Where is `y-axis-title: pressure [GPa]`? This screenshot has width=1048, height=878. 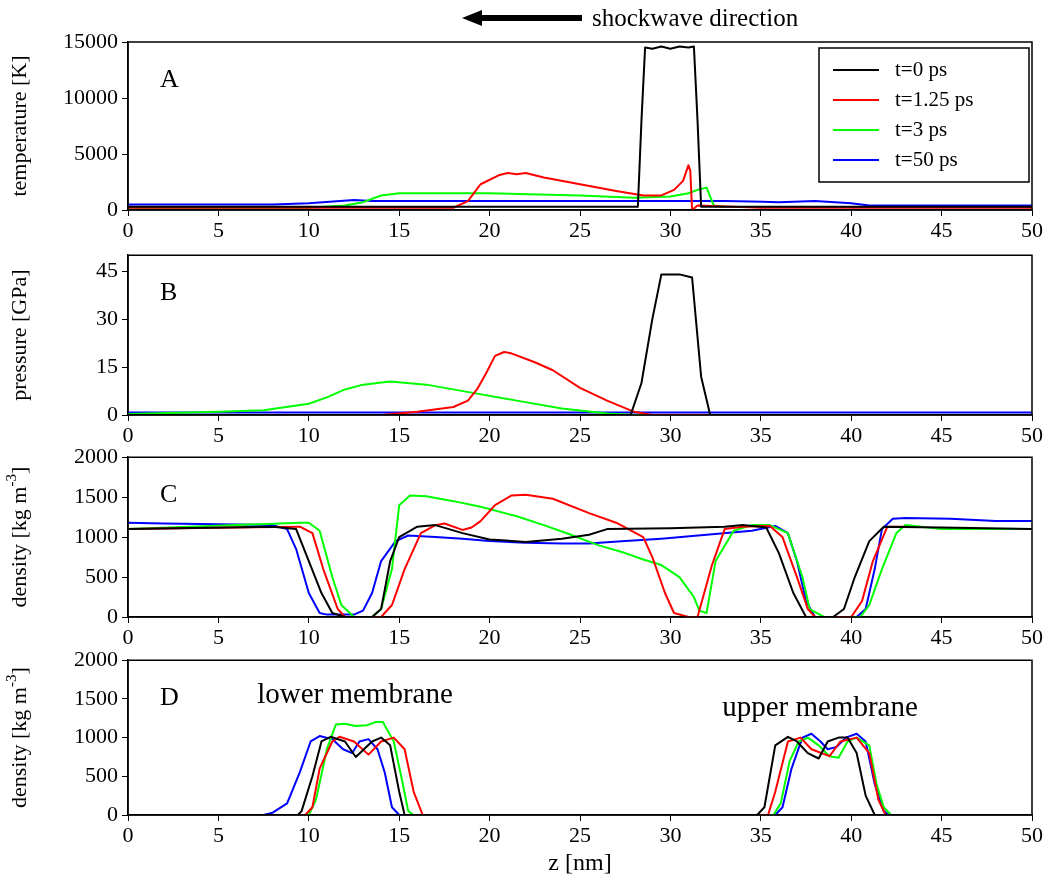 y-axis-title: pressure [GPa] is located at coordinates (18, 335).